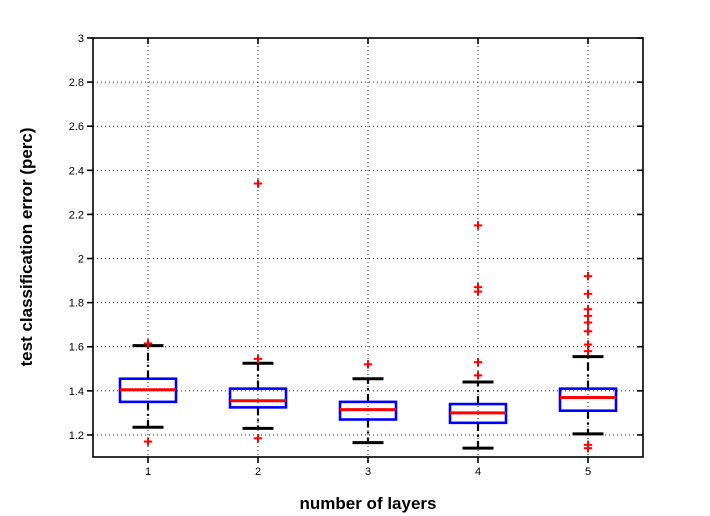 This screenshot has height=516, width=710. What do you see at coordinates (588, 472) in the screenshot?
I see `x-tick-label: 5` at bounding box center [588, 472].